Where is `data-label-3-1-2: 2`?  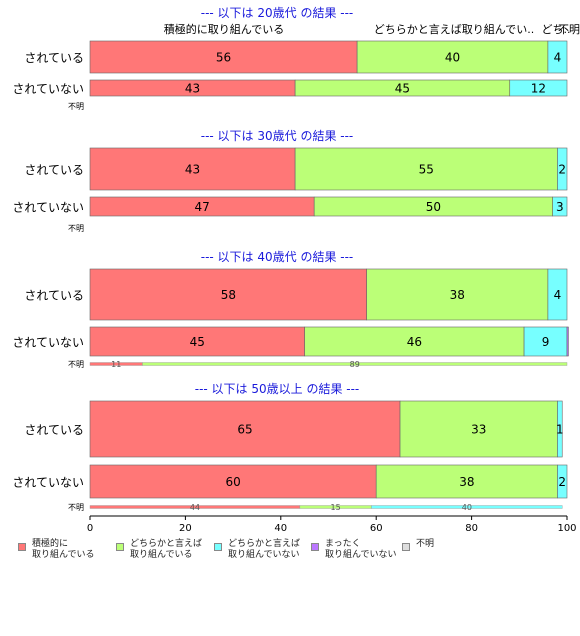 data-label-3-1-2: 2 is located at coordinates (562, 482).